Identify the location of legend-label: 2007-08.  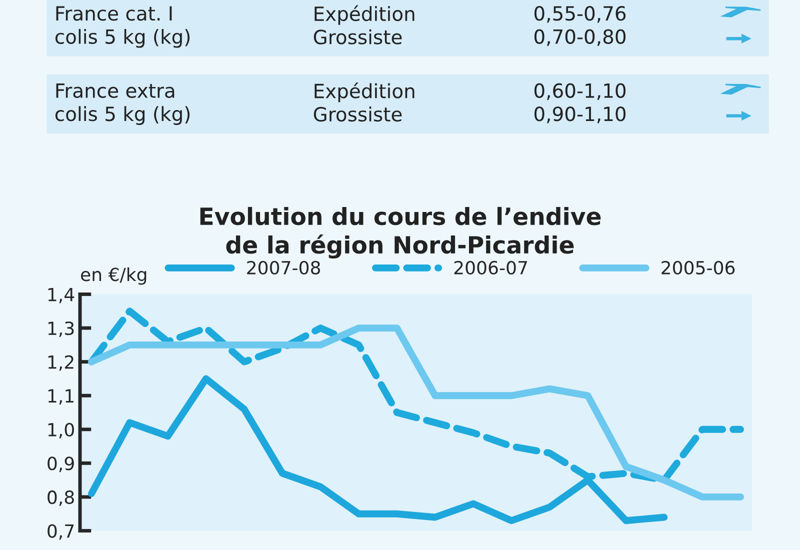
(283, 267).